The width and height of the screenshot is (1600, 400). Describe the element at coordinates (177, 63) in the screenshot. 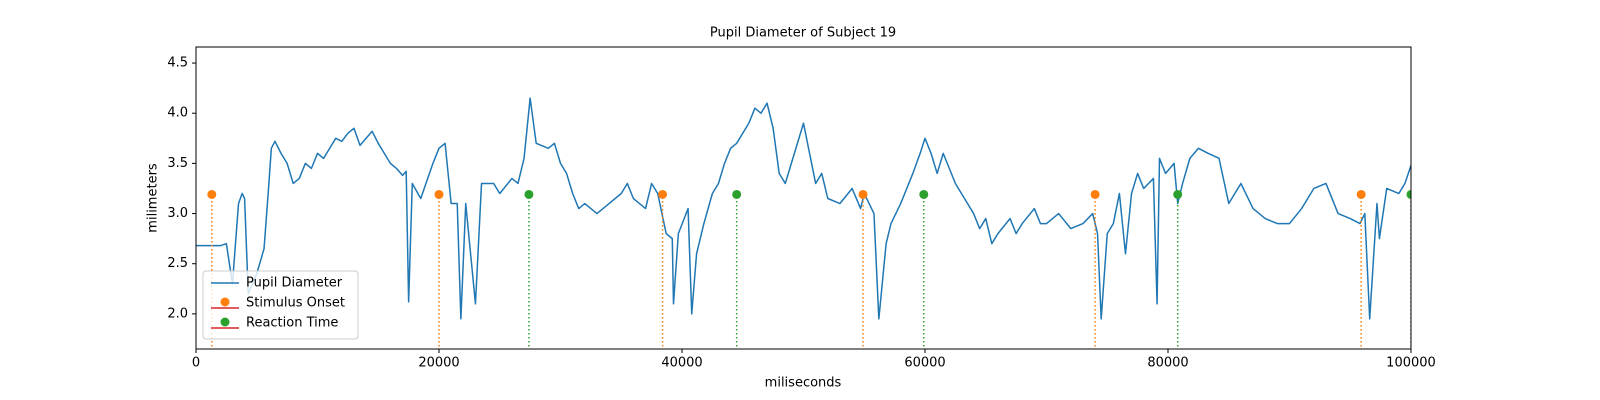

I see `y-tick-label: 4.5` at that location.